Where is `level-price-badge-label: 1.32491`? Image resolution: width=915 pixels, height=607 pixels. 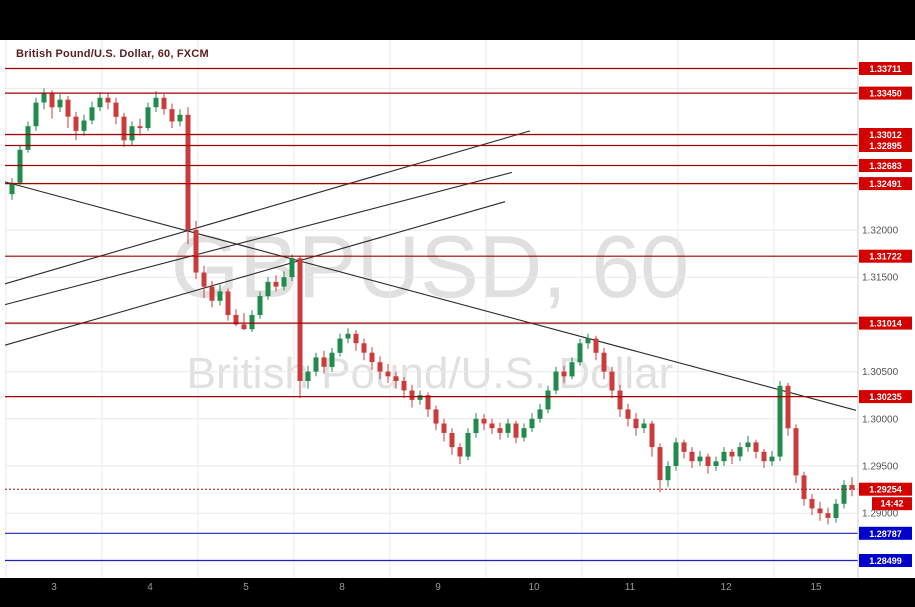
level-price-badge-label: 1.32491 is located at coordinates (885, 184).